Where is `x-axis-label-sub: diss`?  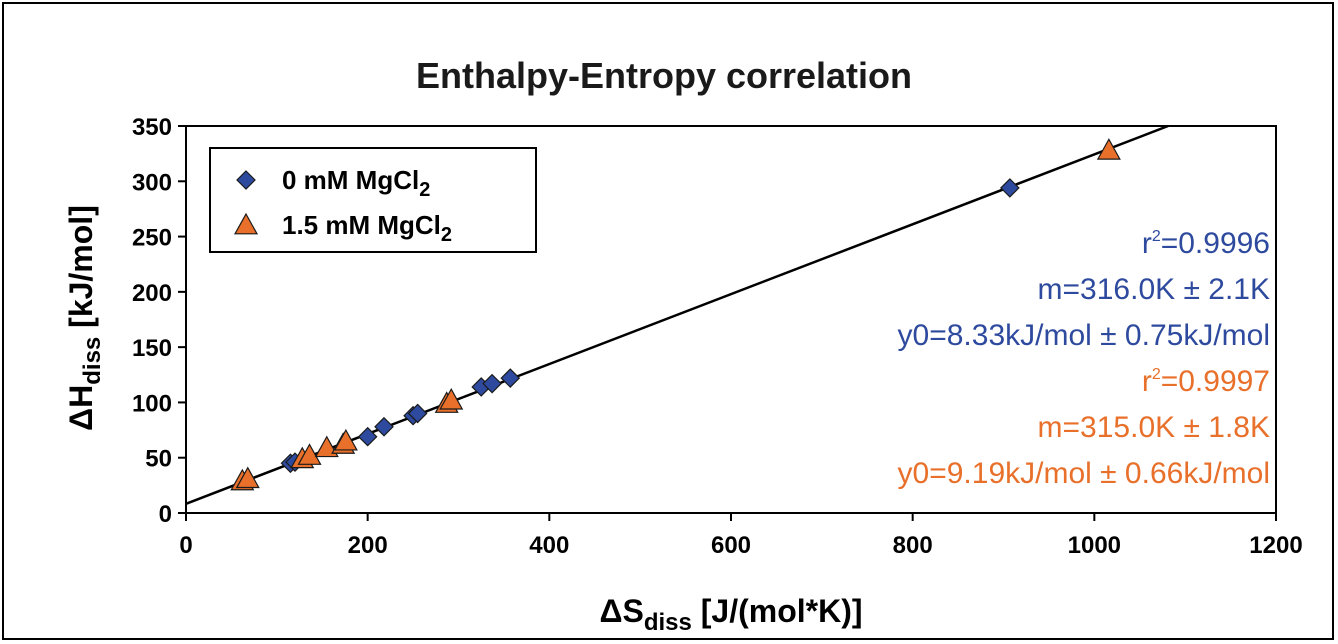 x-axis-label-sub: diss is located at coordinates (668, 622).